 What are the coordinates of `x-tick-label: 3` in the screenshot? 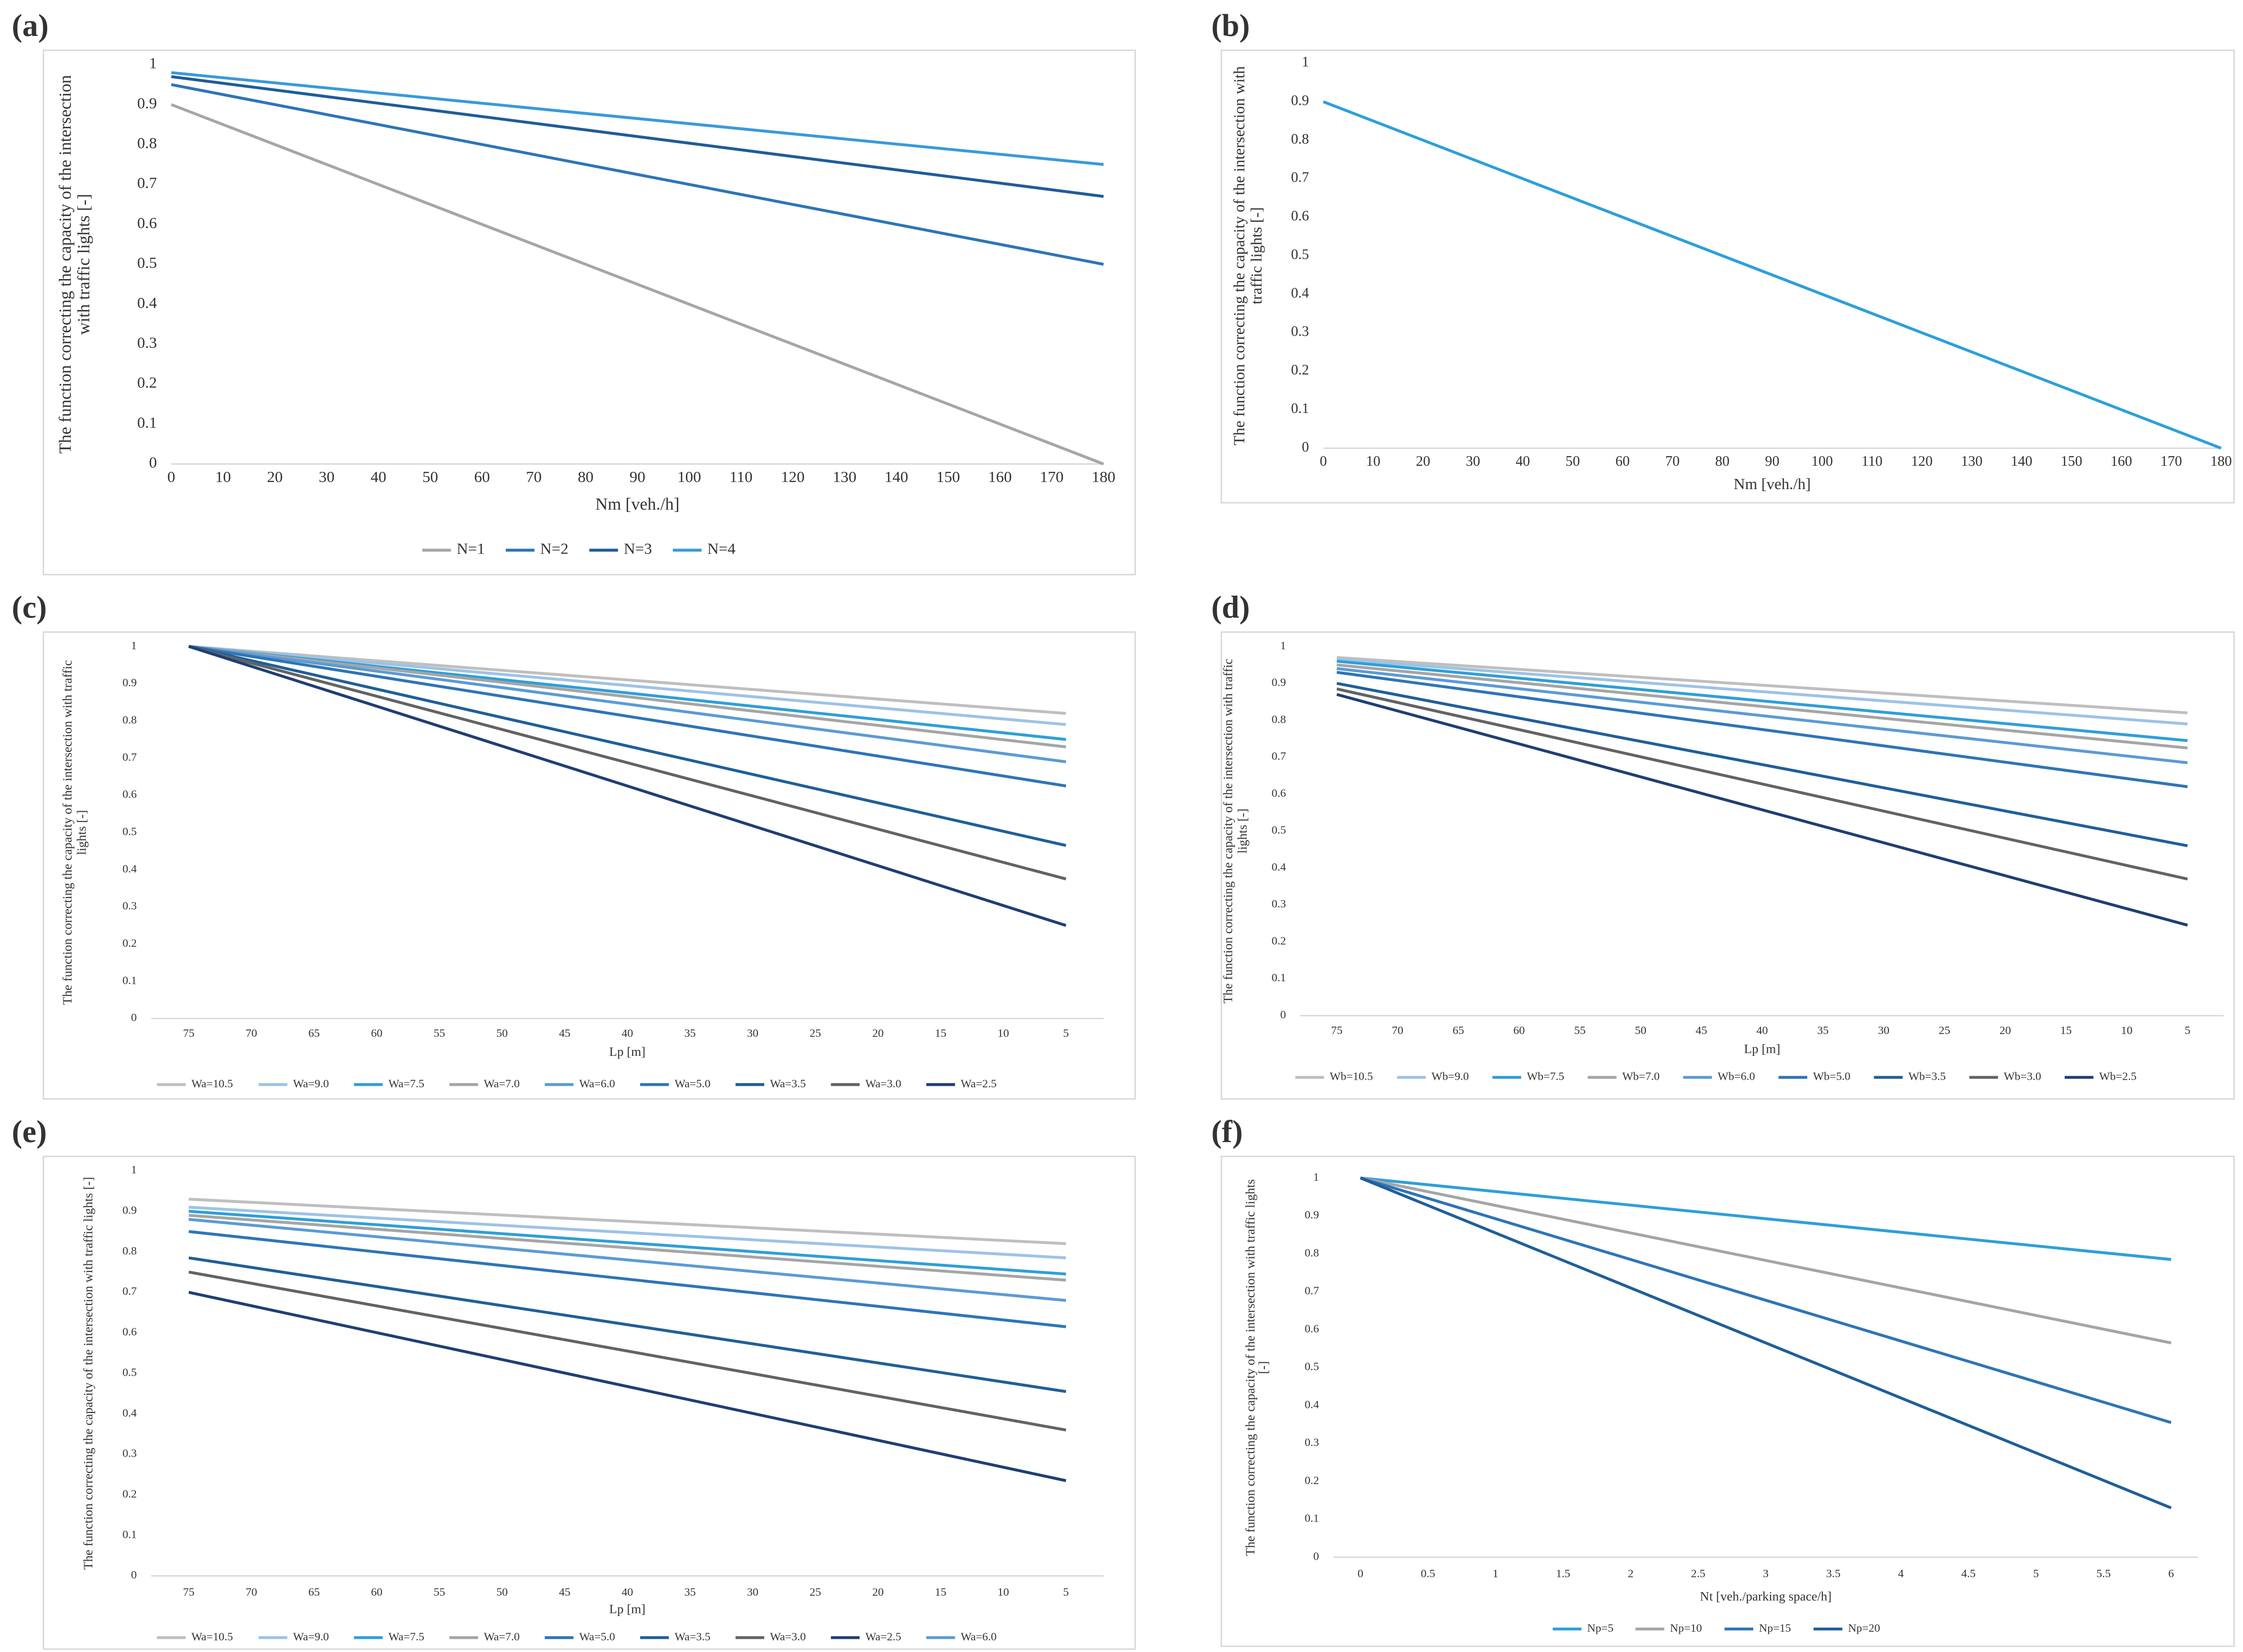 It's located at (1766, 1573).